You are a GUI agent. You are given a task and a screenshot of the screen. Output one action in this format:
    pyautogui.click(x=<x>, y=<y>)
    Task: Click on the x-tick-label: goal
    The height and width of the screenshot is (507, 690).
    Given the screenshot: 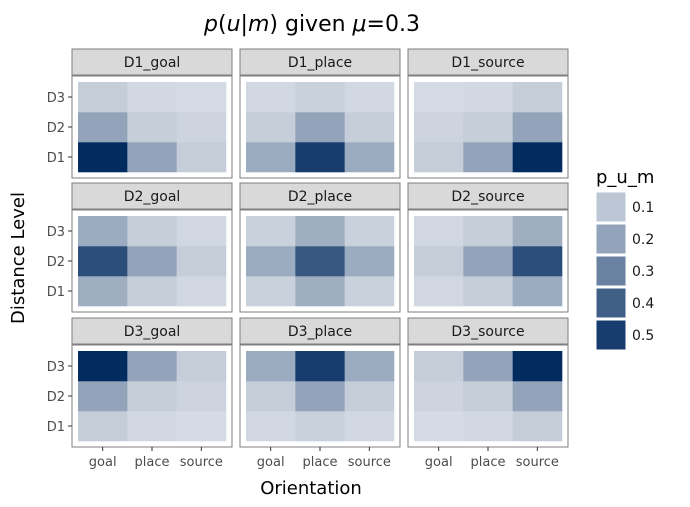 What is the action you would take?
    pyautogui.click(x=439, y=462)
    